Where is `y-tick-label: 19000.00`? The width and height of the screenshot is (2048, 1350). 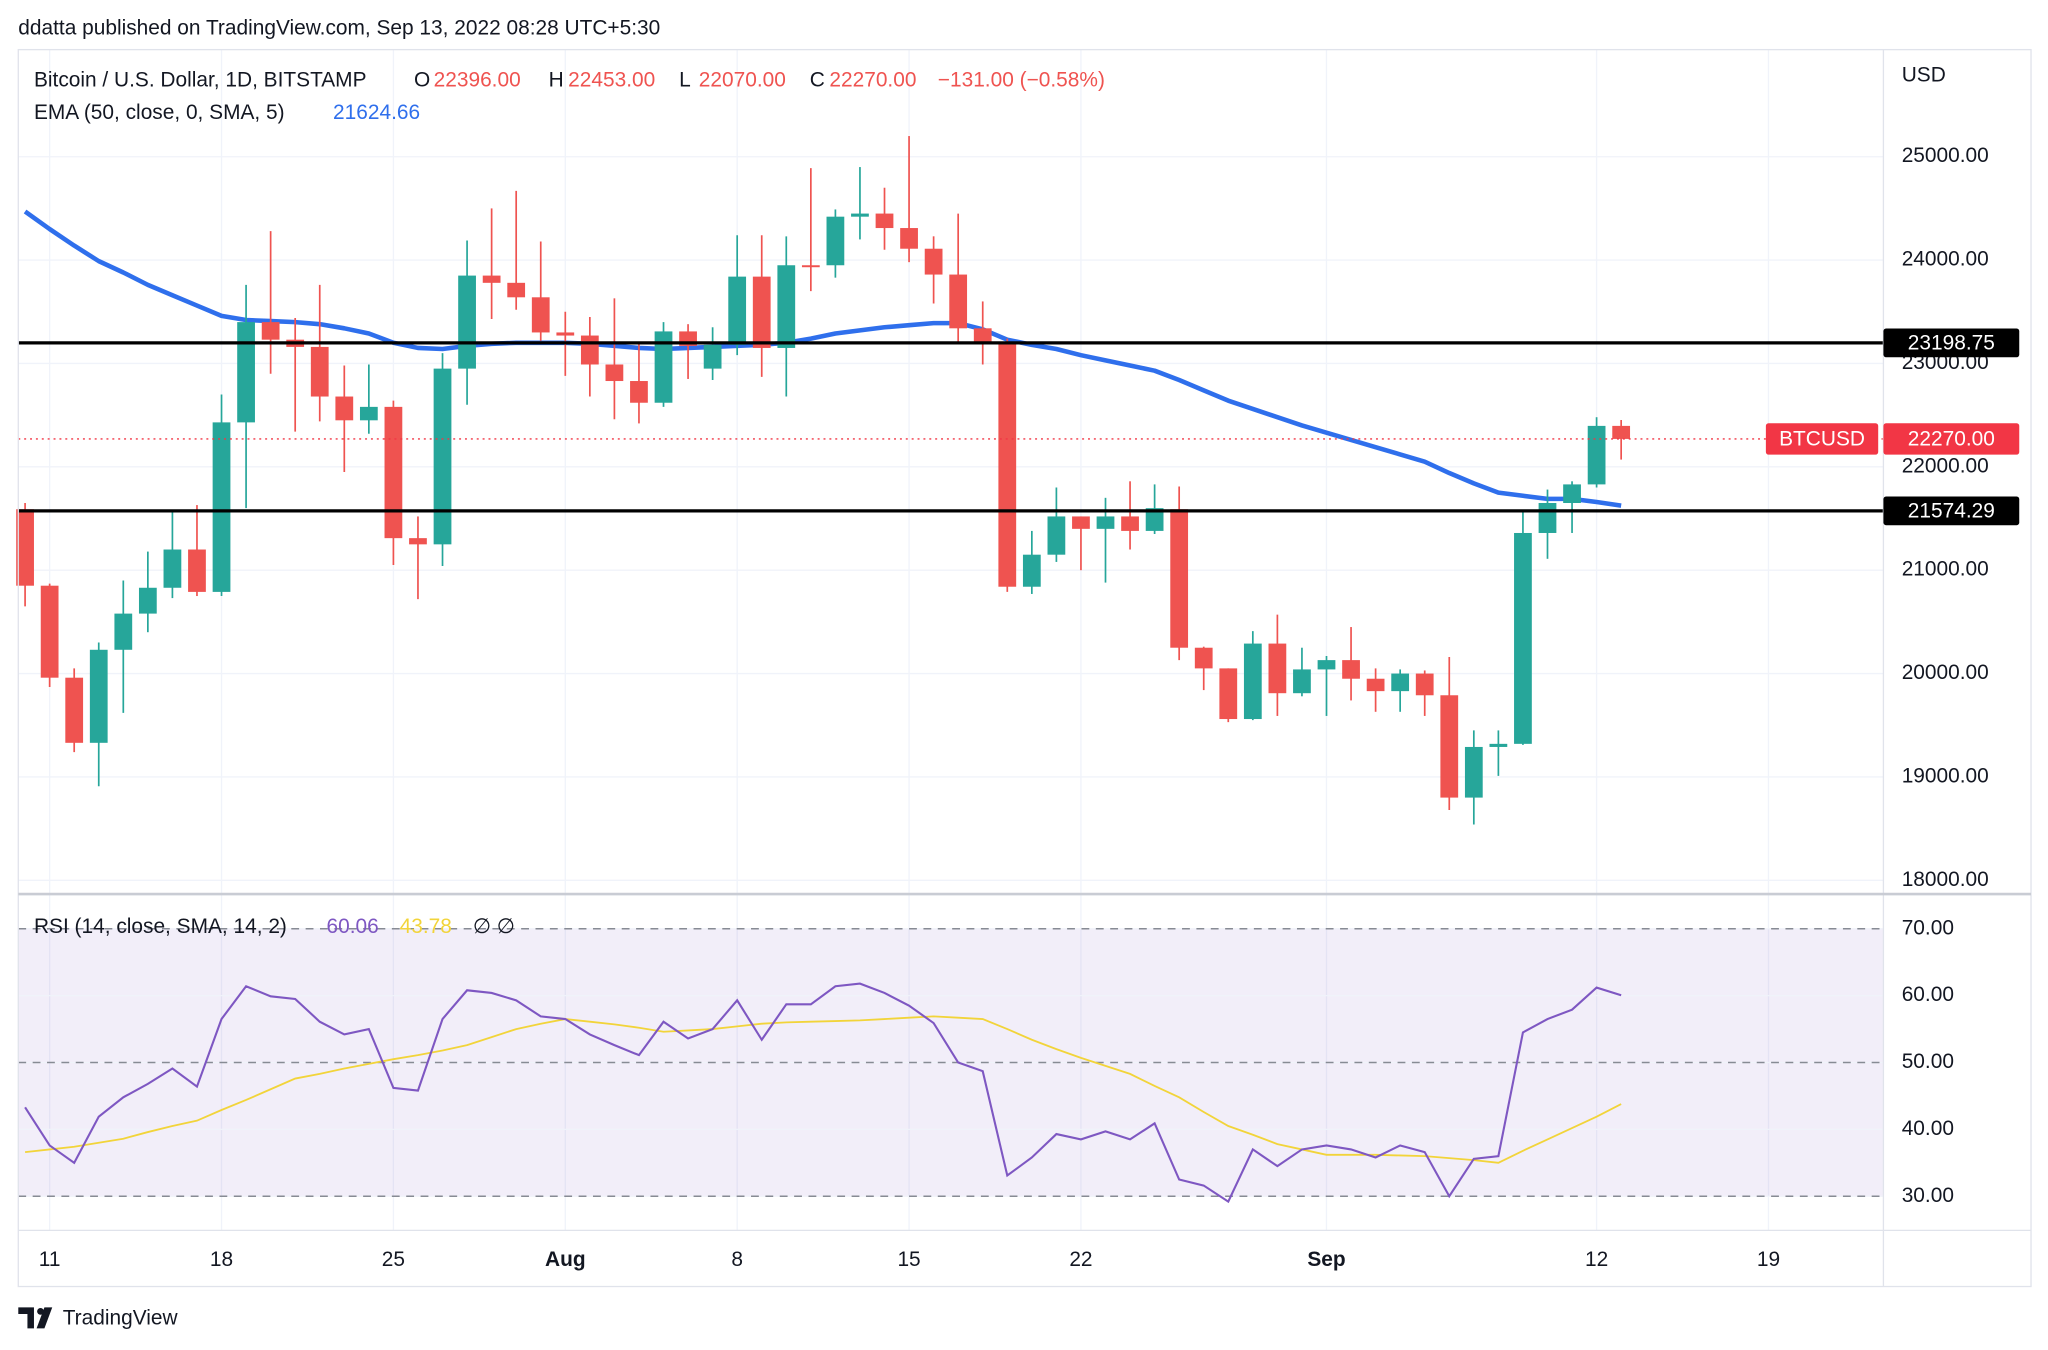 y-tick-label: 19000.00 is located at coordinates (1945, 775).